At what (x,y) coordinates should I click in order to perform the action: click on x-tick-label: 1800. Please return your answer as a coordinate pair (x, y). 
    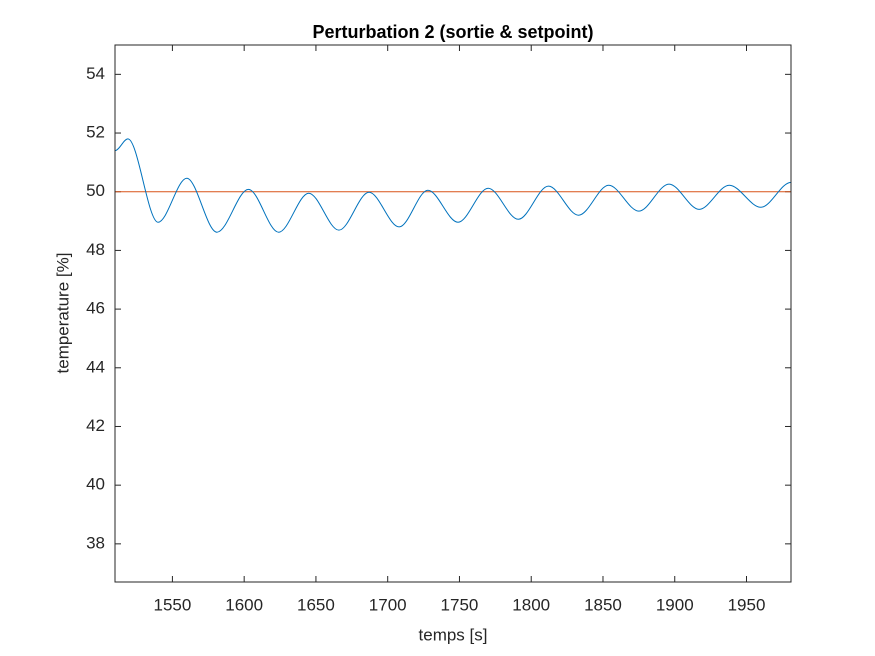
    Looking at the image, I should click on (531, 604).